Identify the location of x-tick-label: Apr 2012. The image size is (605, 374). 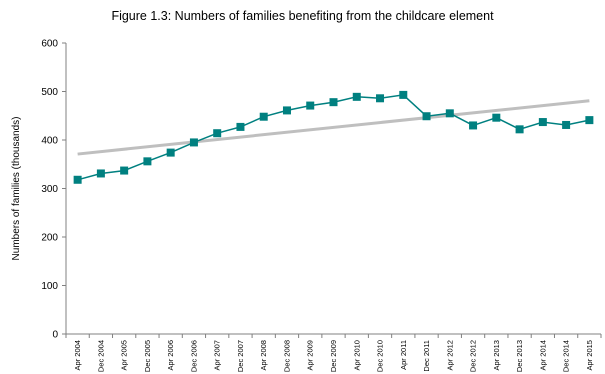
(449, 355).